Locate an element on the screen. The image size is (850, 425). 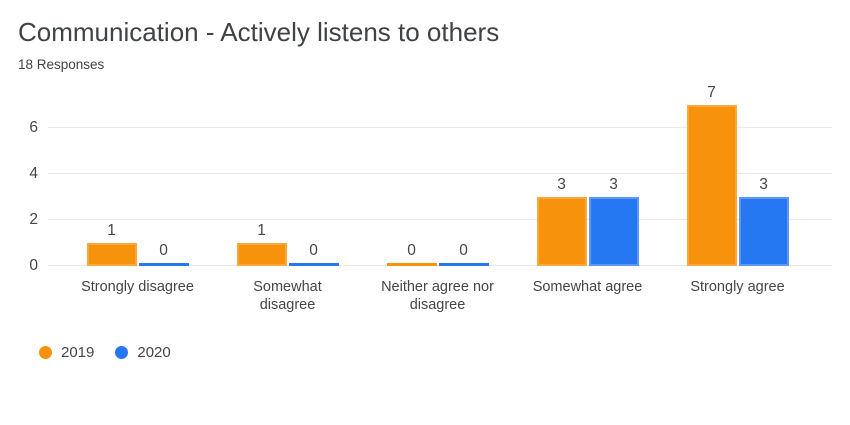
legend-label-2019: 2019 is located at coordinates (78, 352).